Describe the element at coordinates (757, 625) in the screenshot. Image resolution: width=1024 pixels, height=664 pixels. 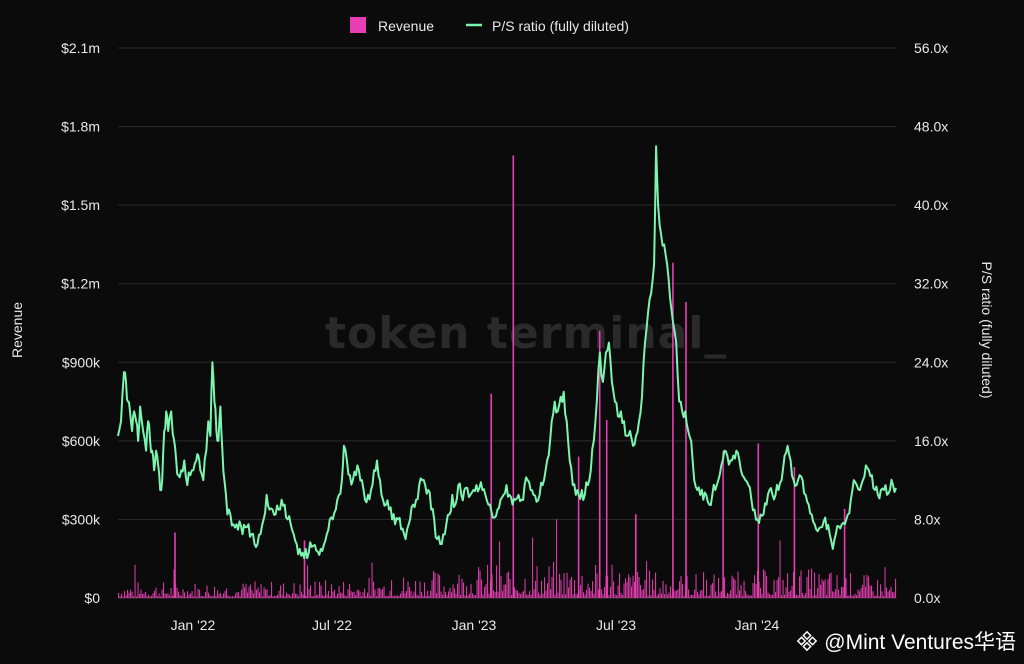
I see `x-tick-label: Jan '24` at that location.